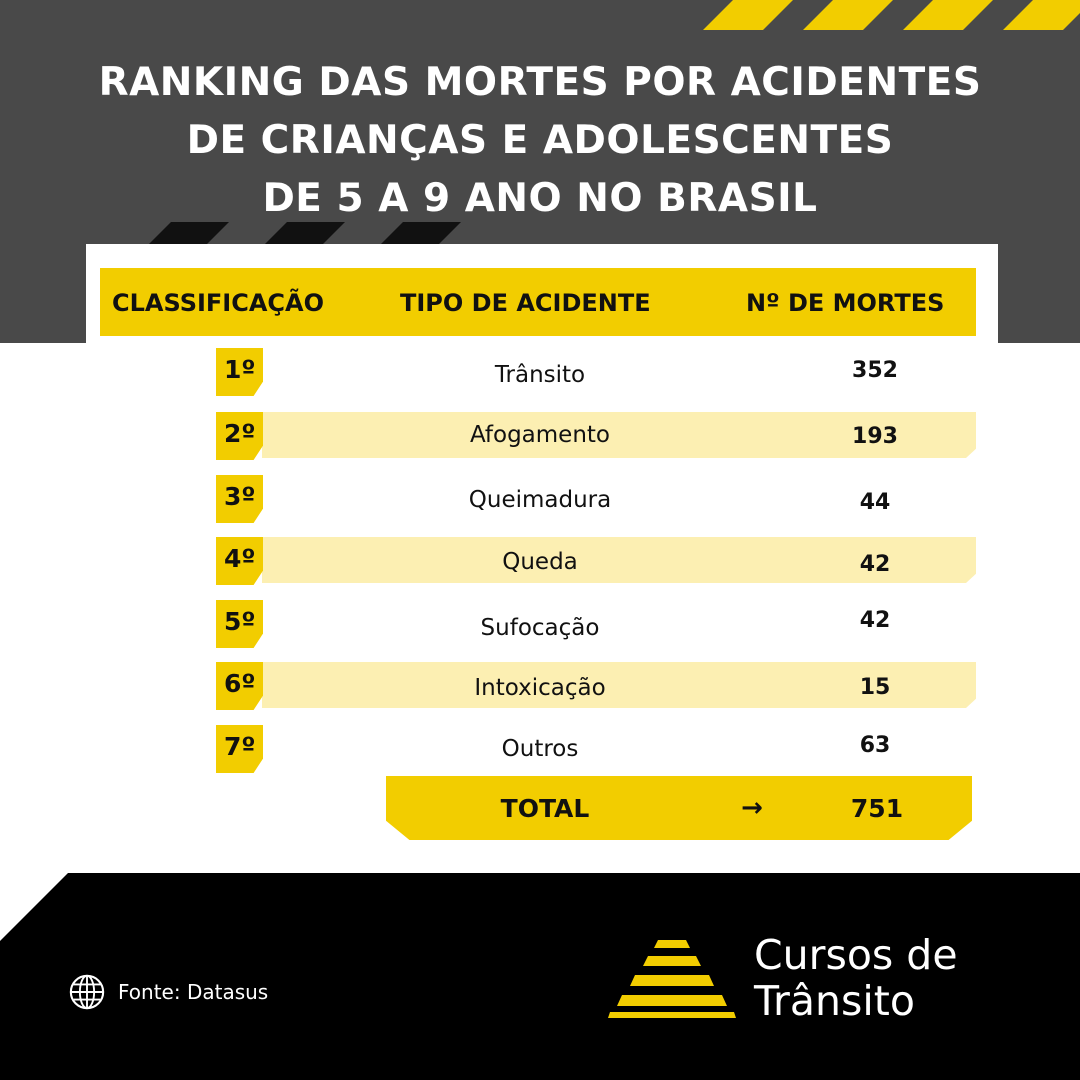 This screenshot has width=1080, height=1080. I want to click on death-count: 193, so click(875, 436).